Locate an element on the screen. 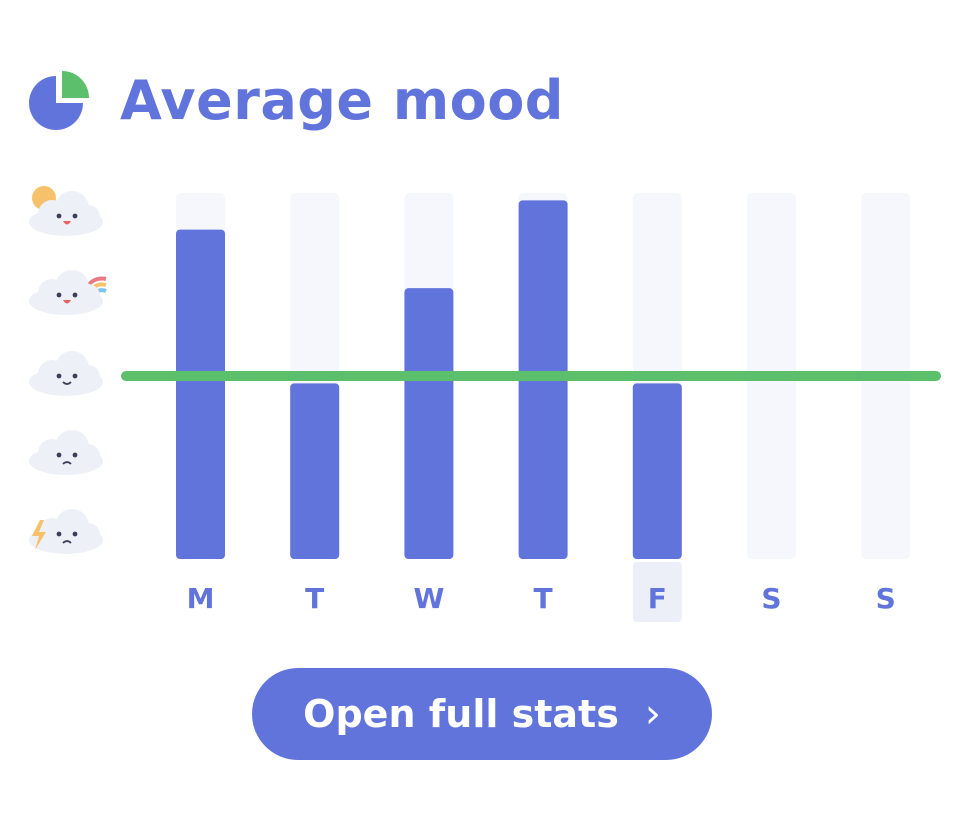  page-title: Average mood is located at coordinates (342, 100).